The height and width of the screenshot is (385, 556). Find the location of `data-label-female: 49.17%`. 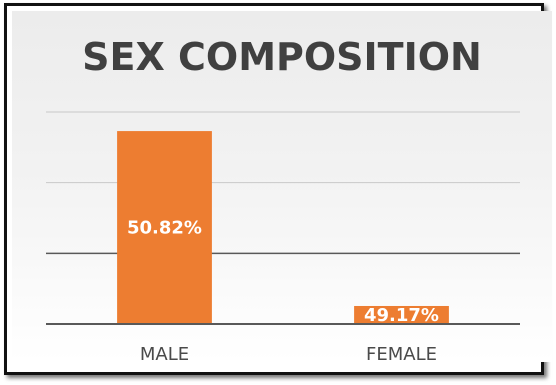

data-label-female: 49.17% is located at coordinates (401, 315).